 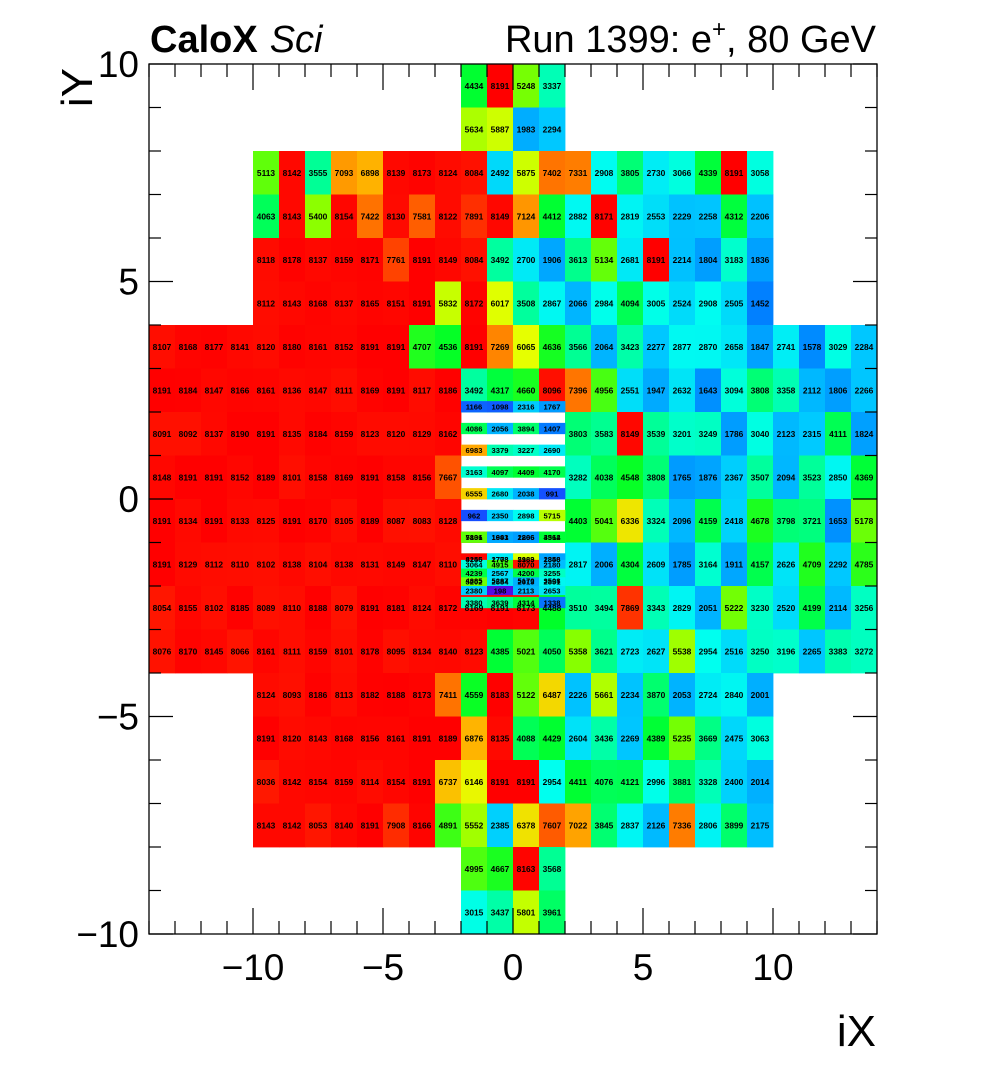 What do you see at coordinates (656, 216) in the screenshot?
I see `cell-value-label: 2553` at bounding box center [656, 216].